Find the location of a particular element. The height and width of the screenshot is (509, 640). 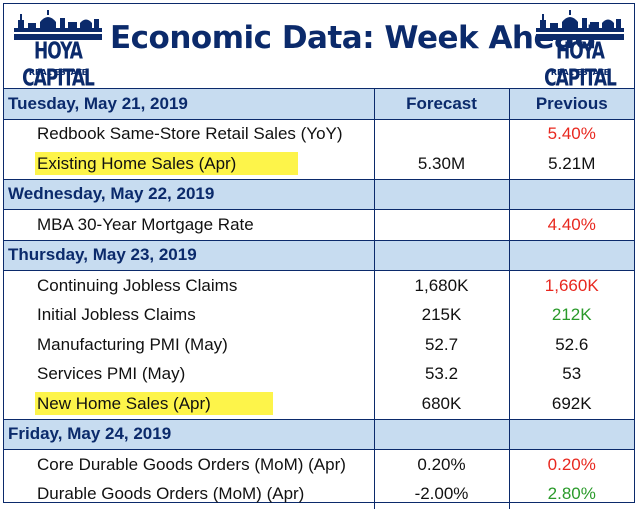

highlighted-indicator-name: New Home Sales (Apr) is located at coordinates (154, 403).